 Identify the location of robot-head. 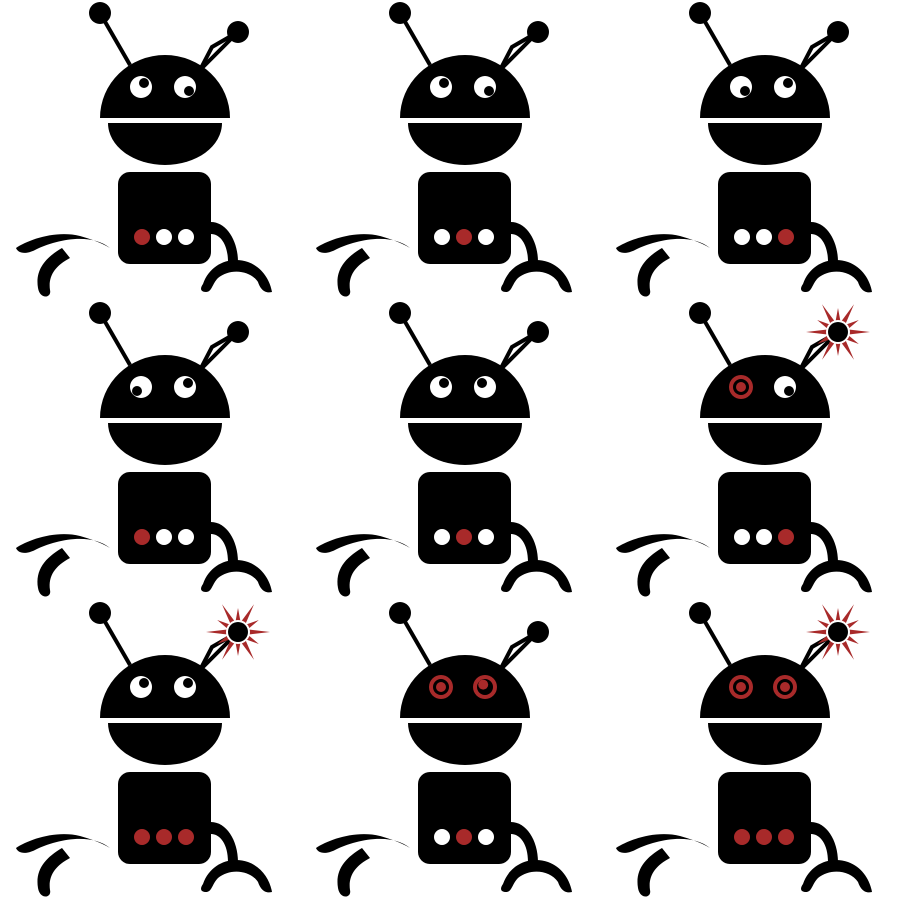
(165, 686).